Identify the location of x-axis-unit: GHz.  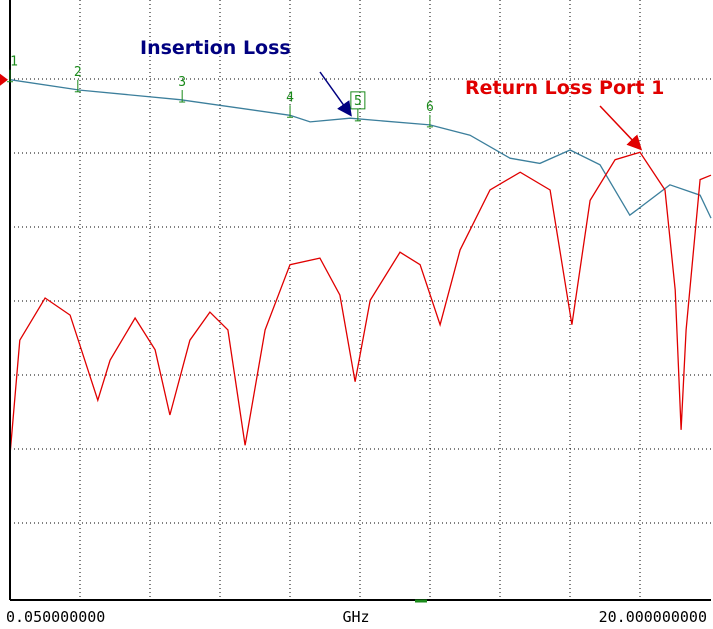
(355, 617).